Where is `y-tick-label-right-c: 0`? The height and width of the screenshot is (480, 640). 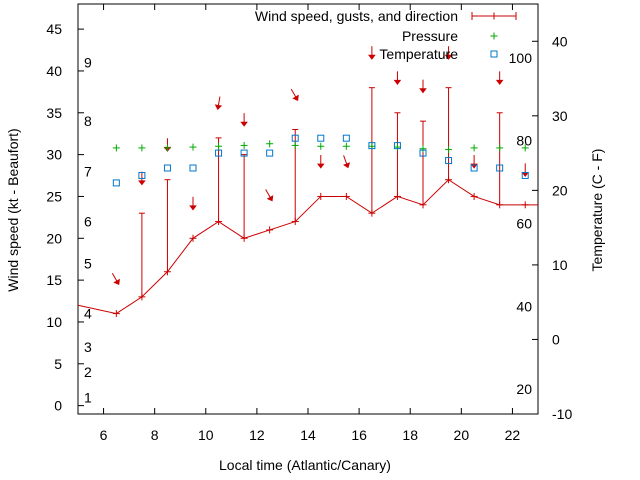 y-tick-label-right-c: 0 is located at coordinates (556, 339).